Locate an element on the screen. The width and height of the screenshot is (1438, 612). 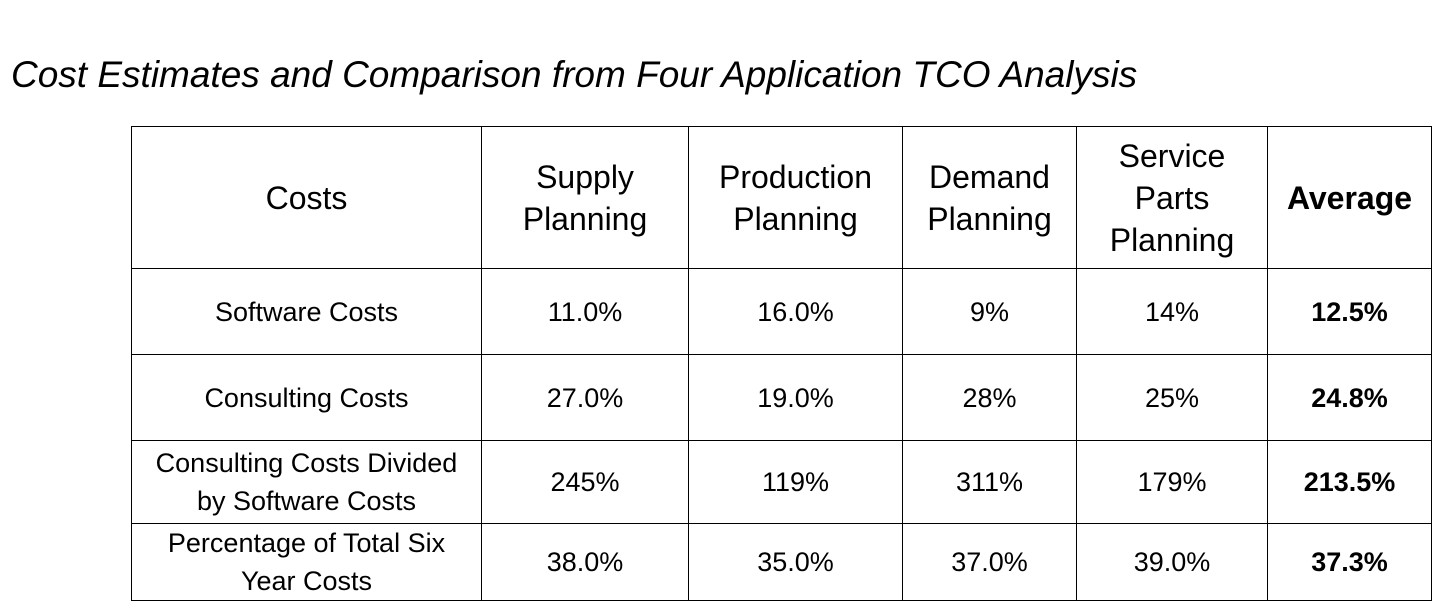
header-demand-planning: Demand Planning is located at coordinates (989, 197).